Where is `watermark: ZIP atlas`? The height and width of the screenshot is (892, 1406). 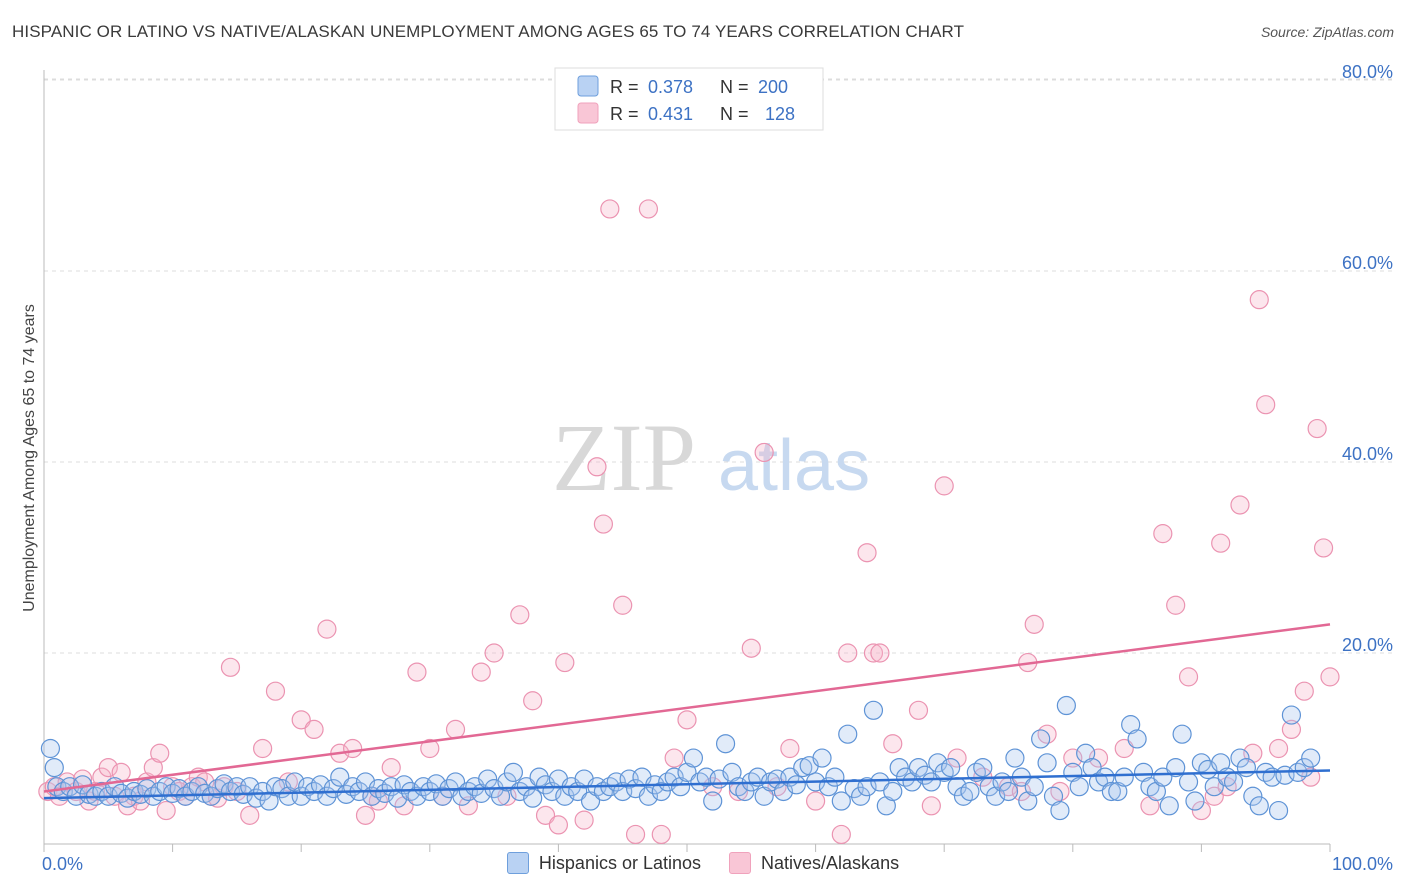 watermark: ZIP atlas is located at coordinates (711, 457).